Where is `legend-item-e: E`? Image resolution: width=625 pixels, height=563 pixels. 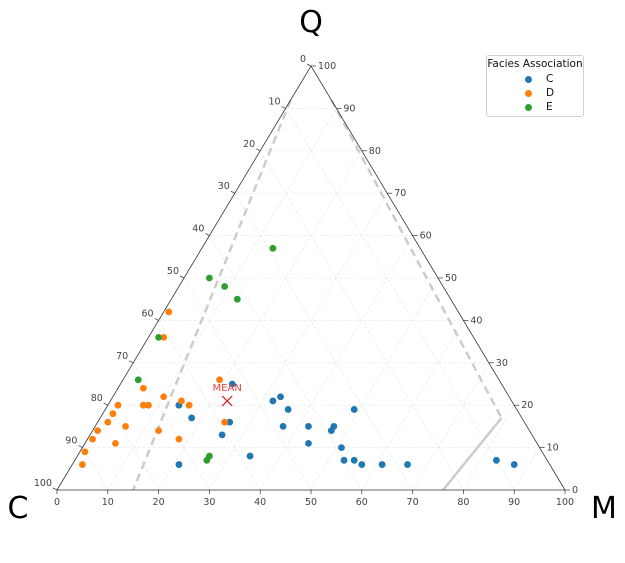
legend-item-e: E is located at coordinates (535, 108).